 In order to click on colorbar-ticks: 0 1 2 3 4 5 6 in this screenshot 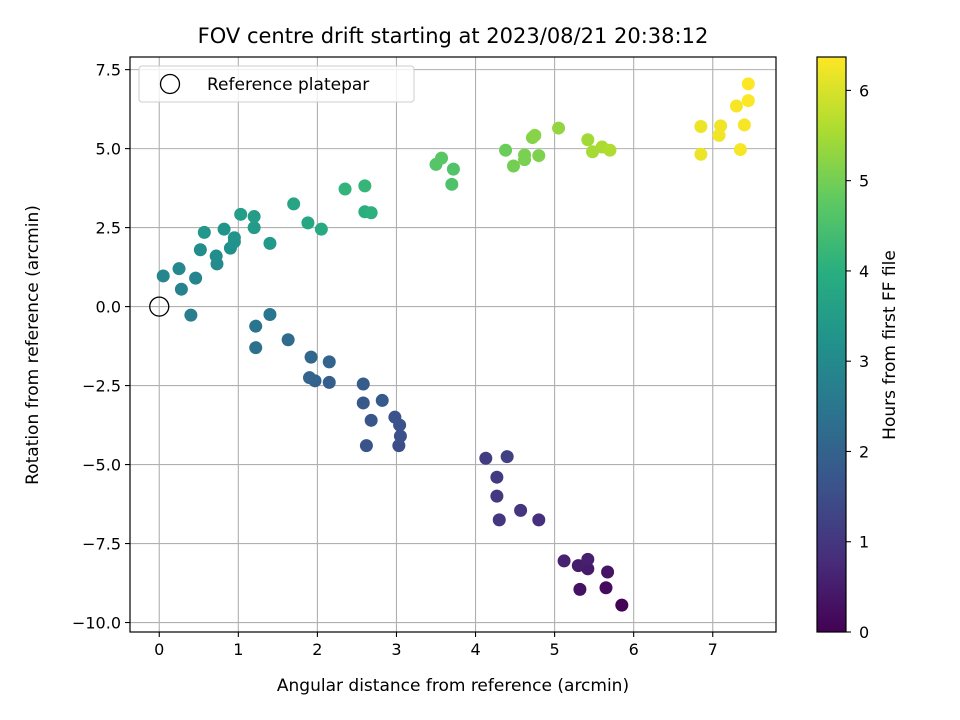, I will do `click(857, 361)`.